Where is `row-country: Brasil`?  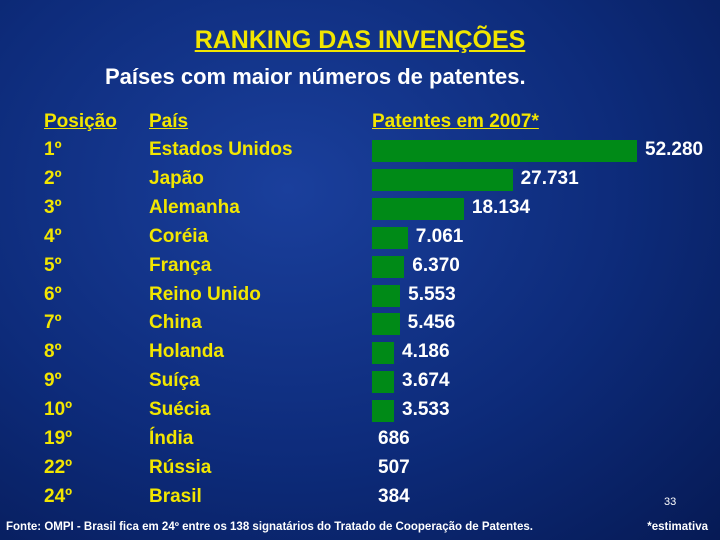
row-country: Brasil is located at coordinates (175, 496).